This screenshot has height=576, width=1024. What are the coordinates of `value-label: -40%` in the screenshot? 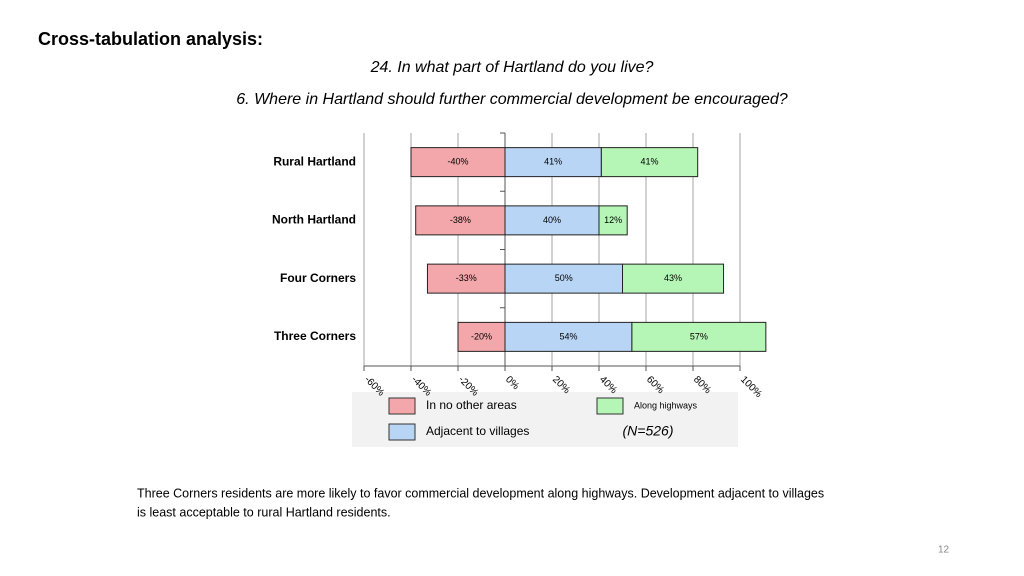 It's located at (457, 162).